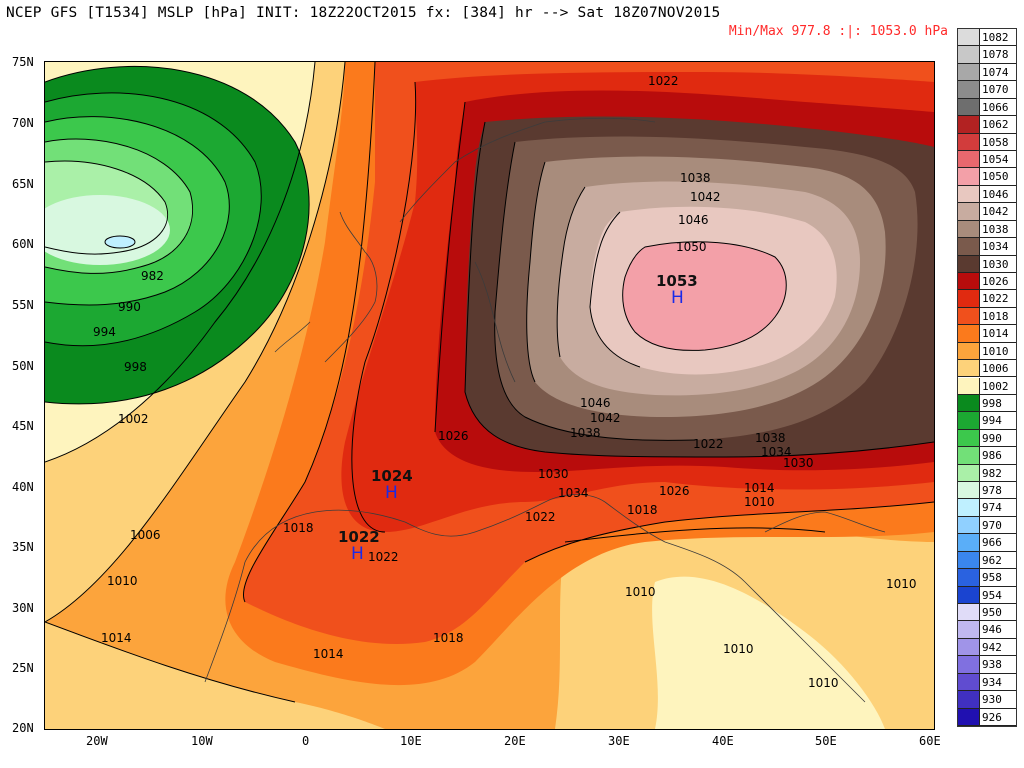 The image size is (1024, 768). I want to click on lat-label: 45N, so click(23, 426).